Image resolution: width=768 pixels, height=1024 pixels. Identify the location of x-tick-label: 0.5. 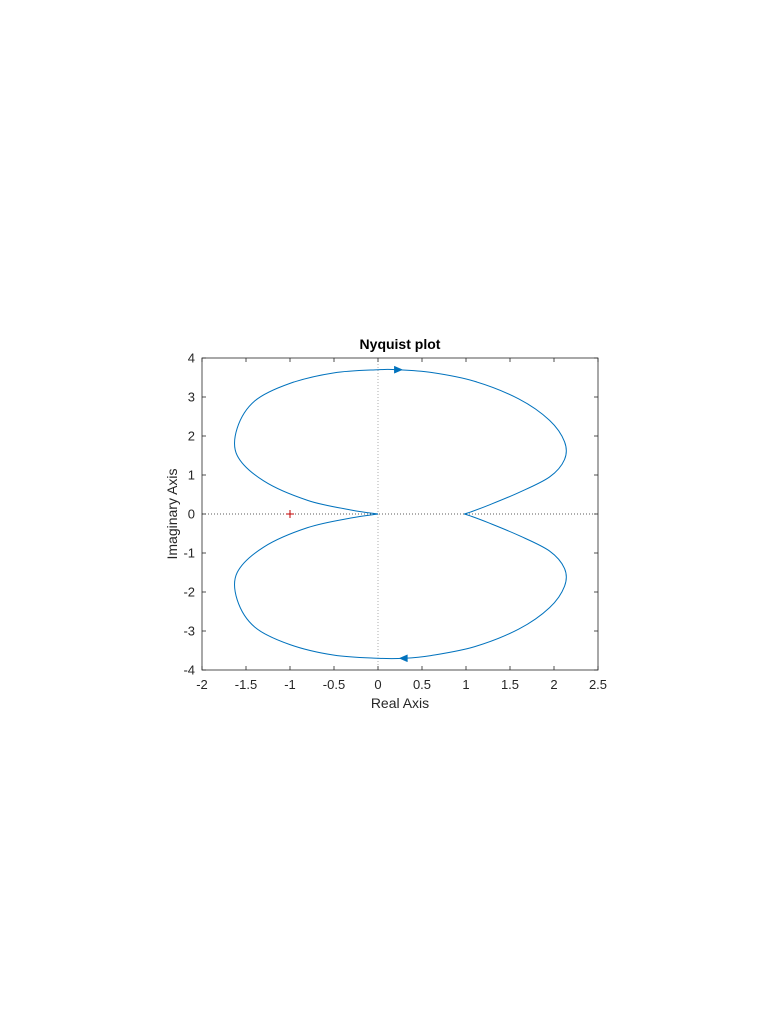
(422, 684).